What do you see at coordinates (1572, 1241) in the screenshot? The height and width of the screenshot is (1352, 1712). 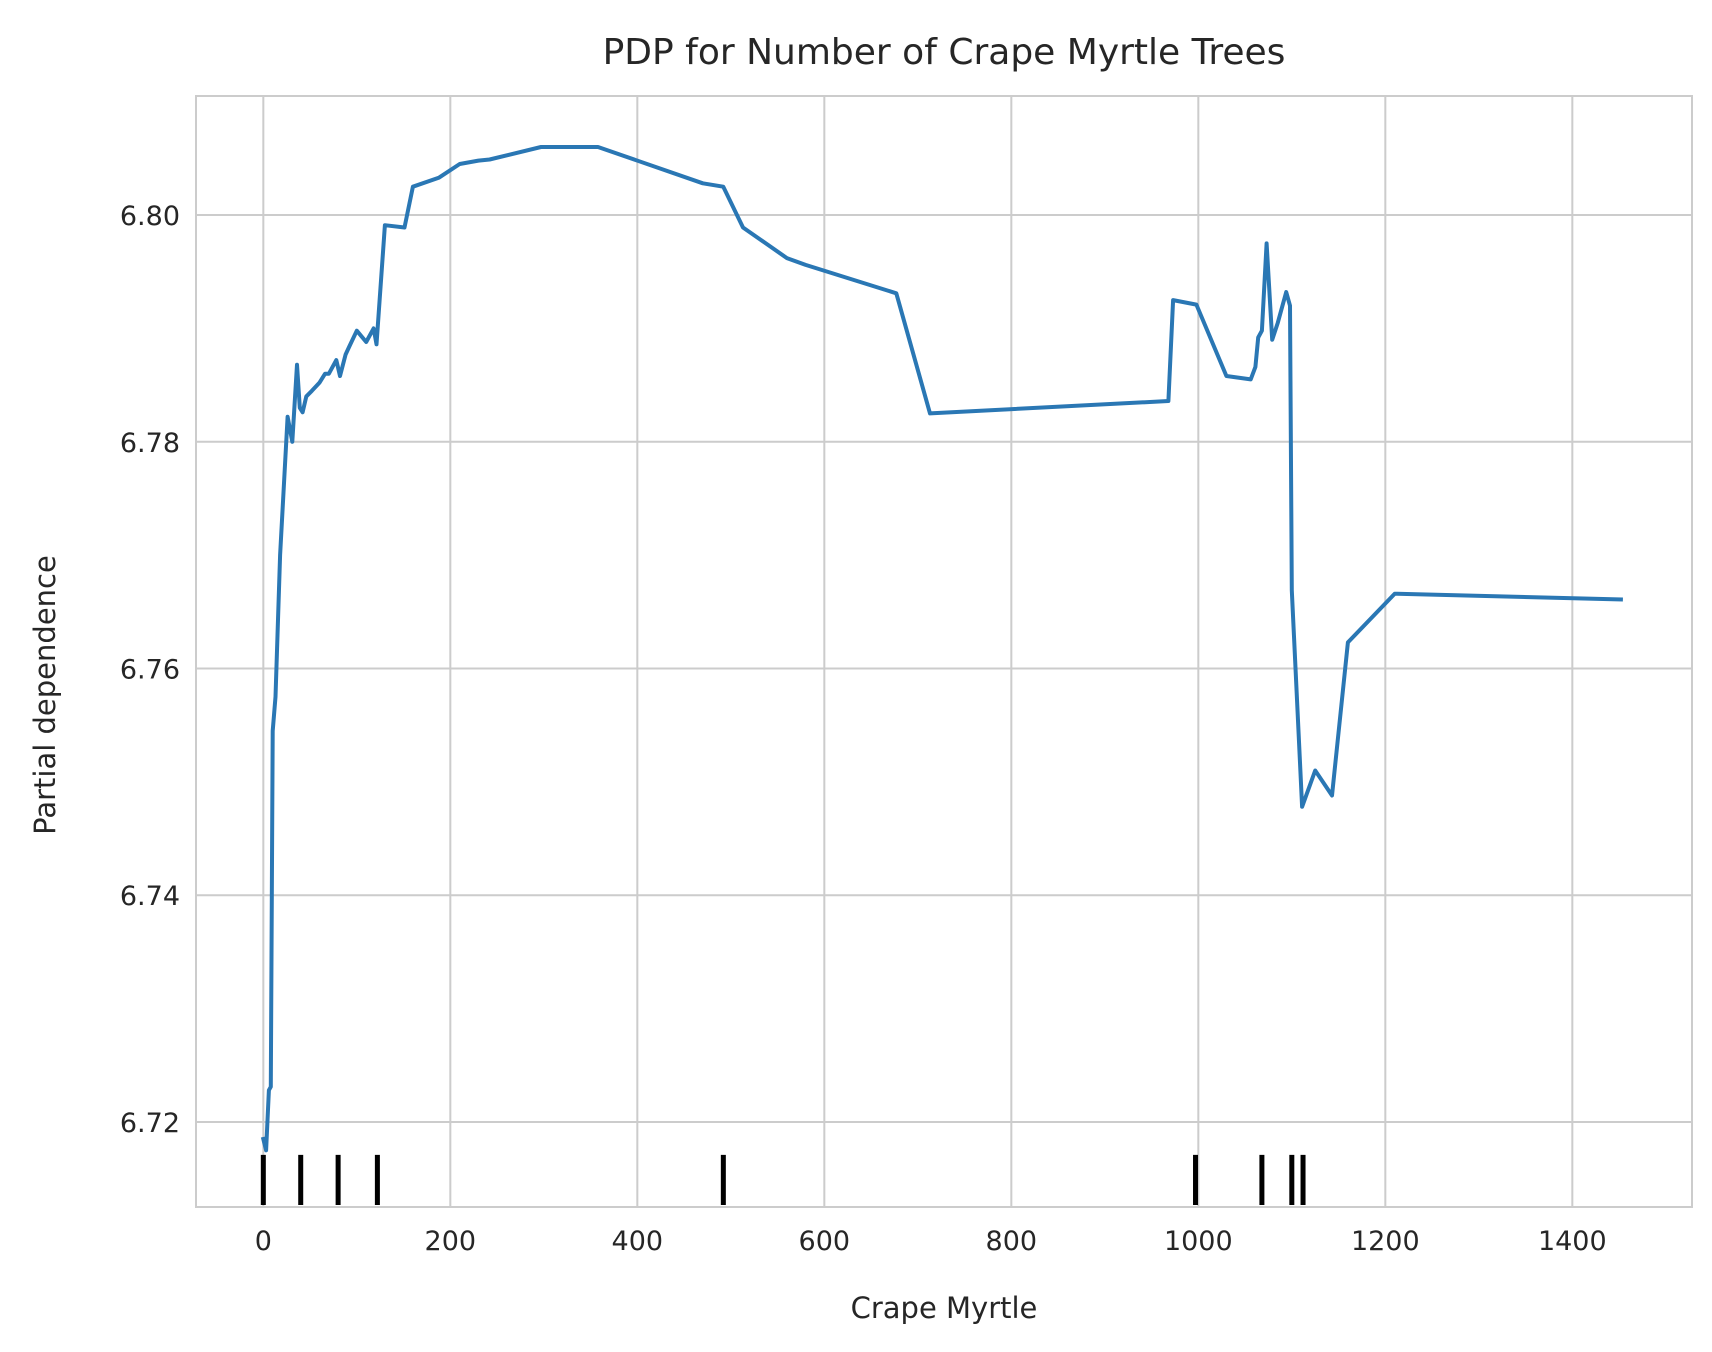 I see `x-tick-label: 1400` at bounding box center [1572, 1241].